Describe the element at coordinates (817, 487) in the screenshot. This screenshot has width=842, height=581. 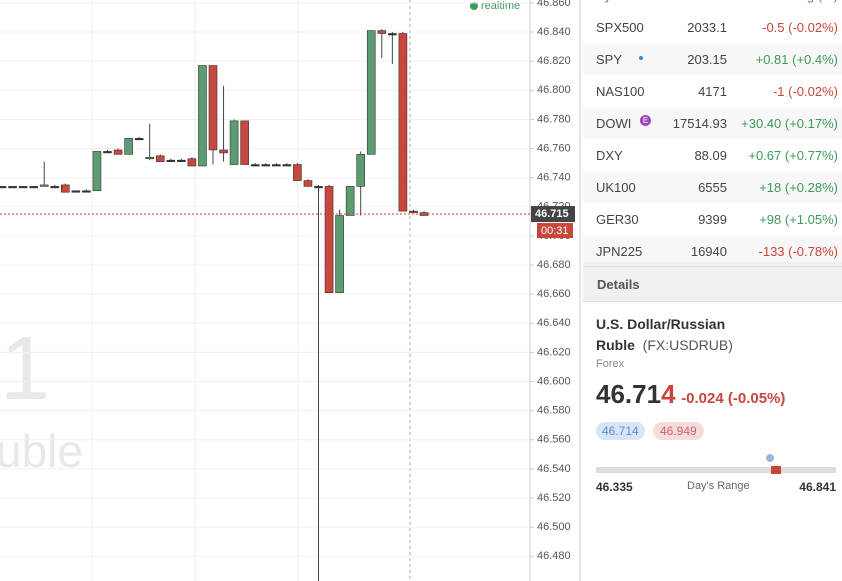
I see `range-high: 46.841` at that location.